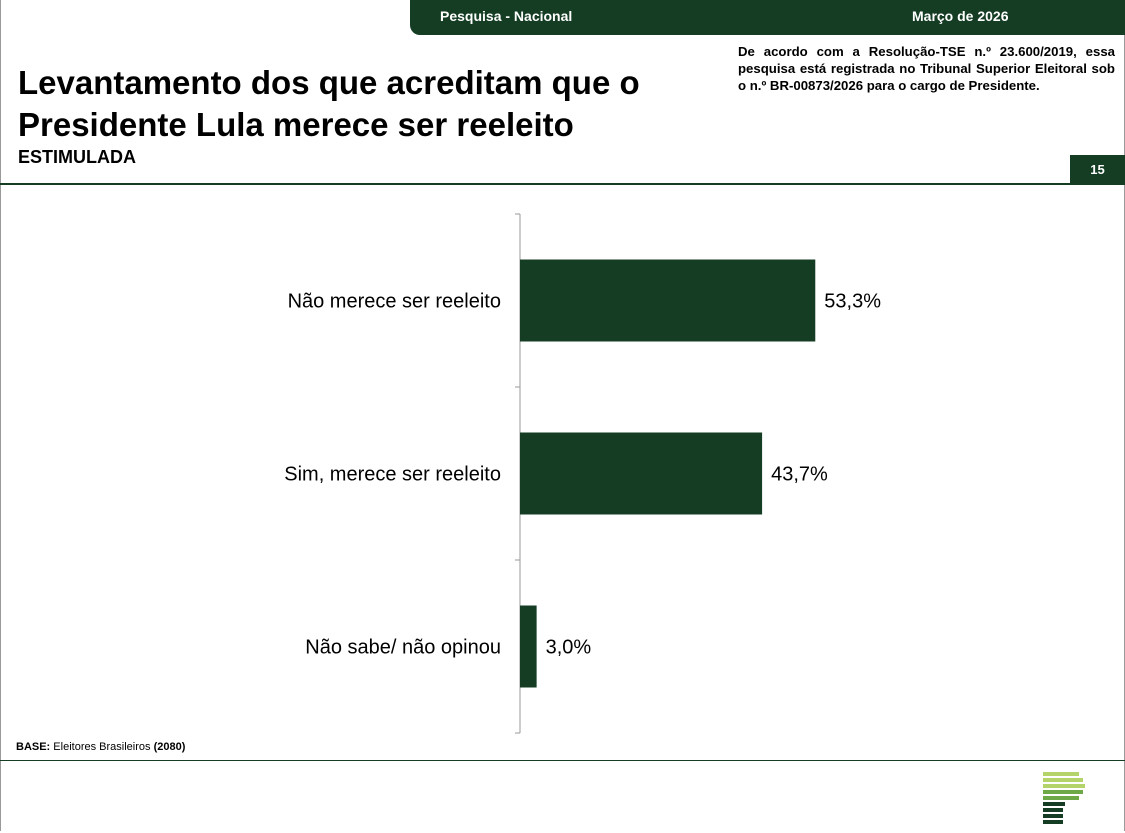 The width and height of the screenshot is (1125, 833). I want to click on header-divider, so click(562, 184).